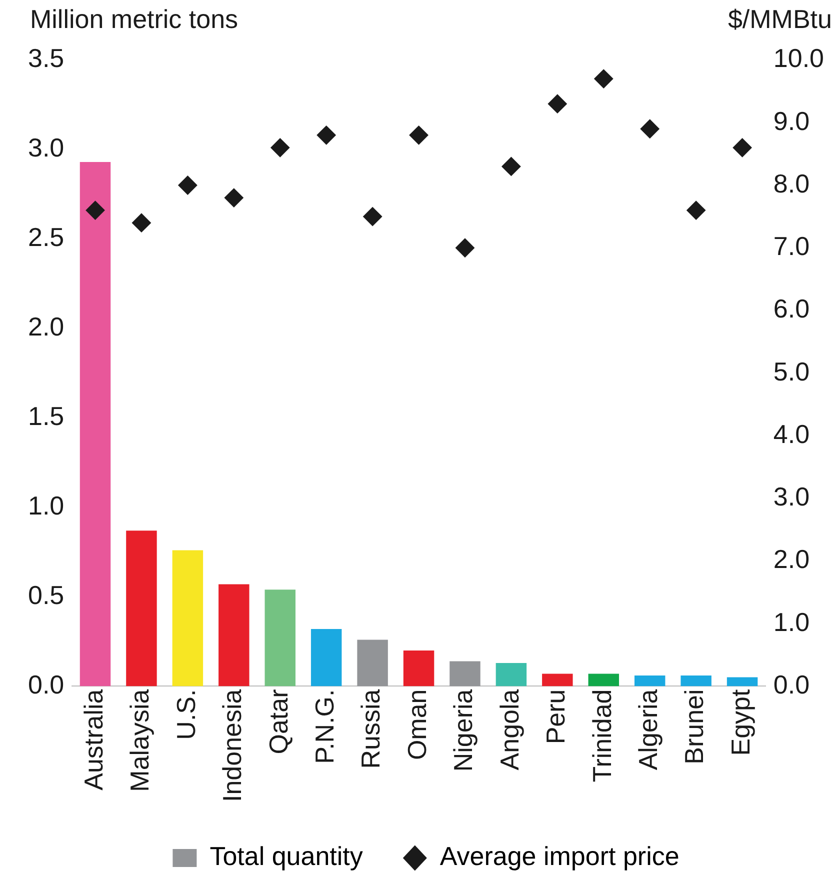 The image size is (838, 881). I want to click on y2-tick-label: 9.0, so click(791, 121).